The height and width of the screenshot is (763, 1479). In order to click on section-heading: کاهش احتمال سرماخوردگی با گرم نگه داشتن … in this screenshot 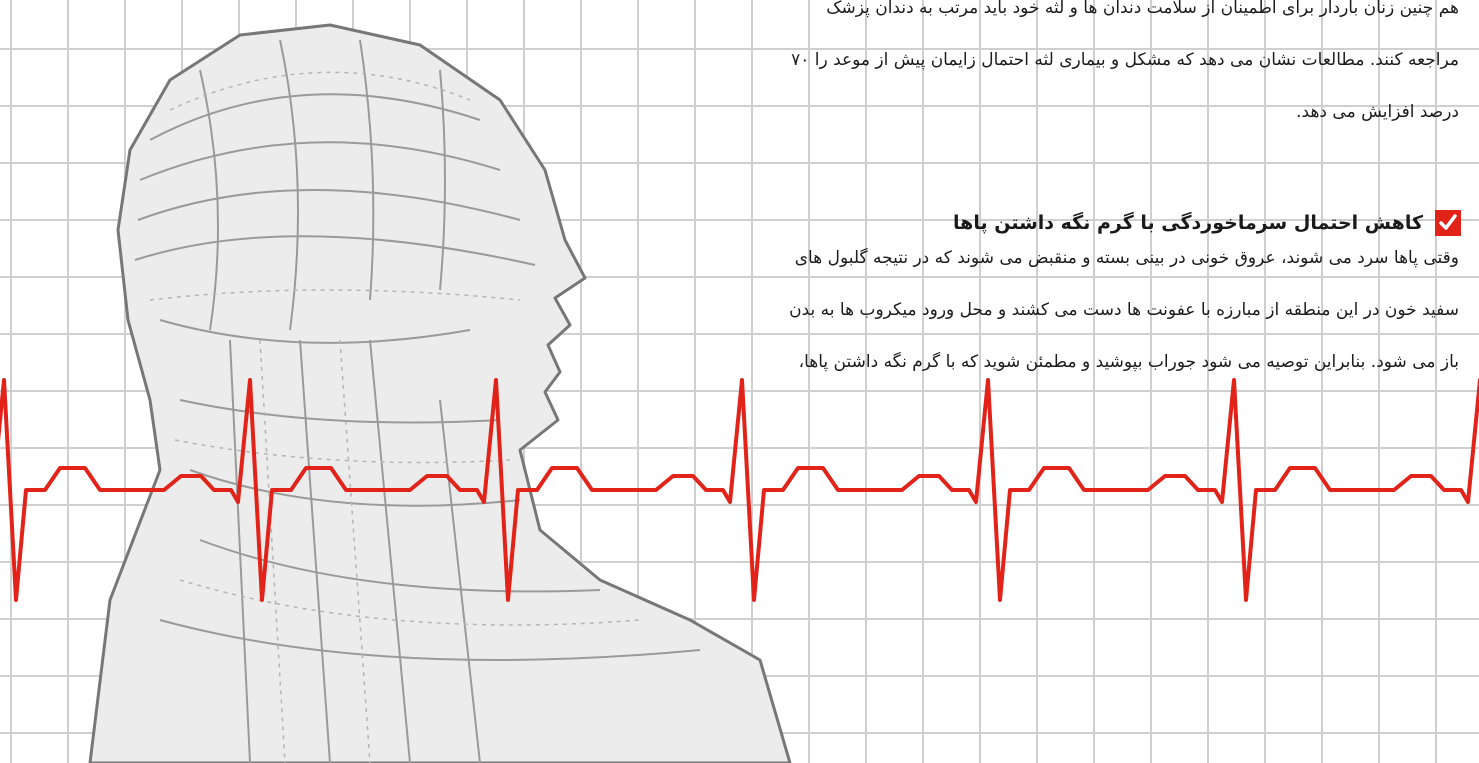, I will do `click(1207, 223)`.